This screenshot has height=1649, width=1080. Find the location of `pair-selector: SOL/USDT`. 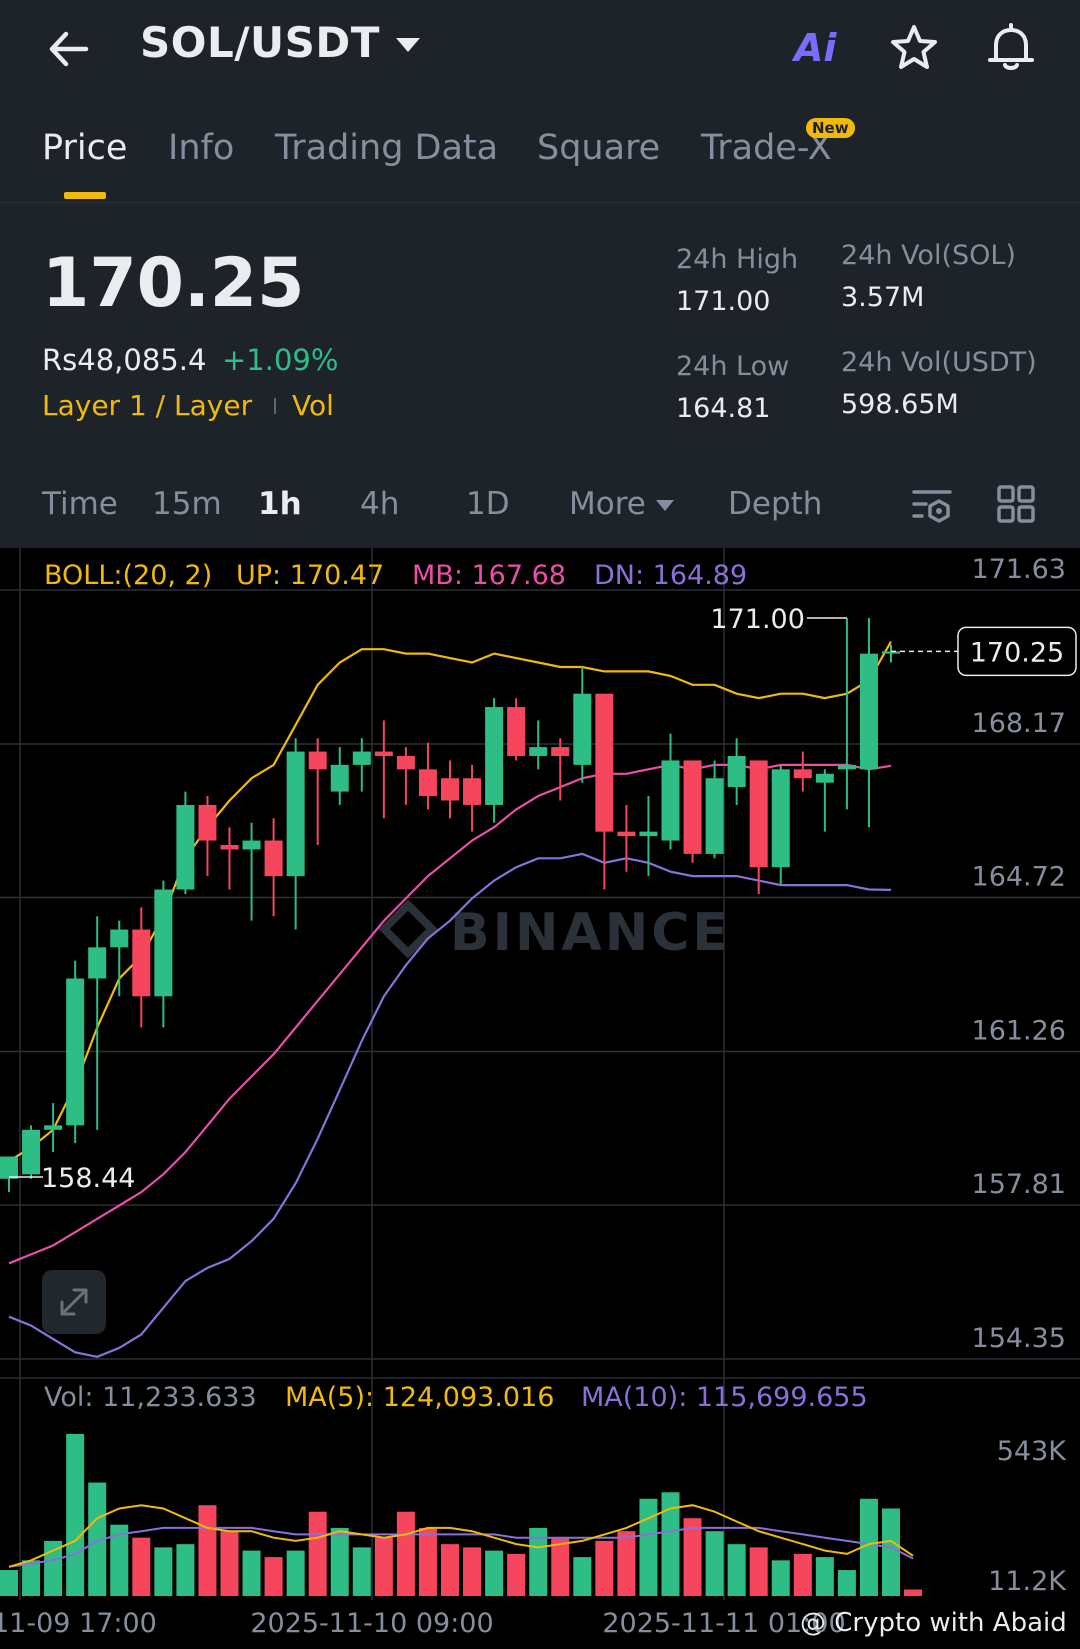

pair-selector: SOL/USDT is located at coordinates (260, 42).